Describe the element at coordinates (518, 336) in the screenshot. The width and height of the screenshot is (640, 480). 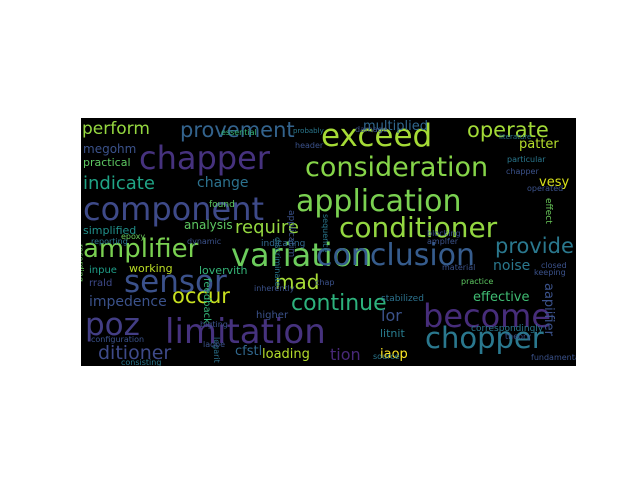
I see `cloud-word: theory` at that location.